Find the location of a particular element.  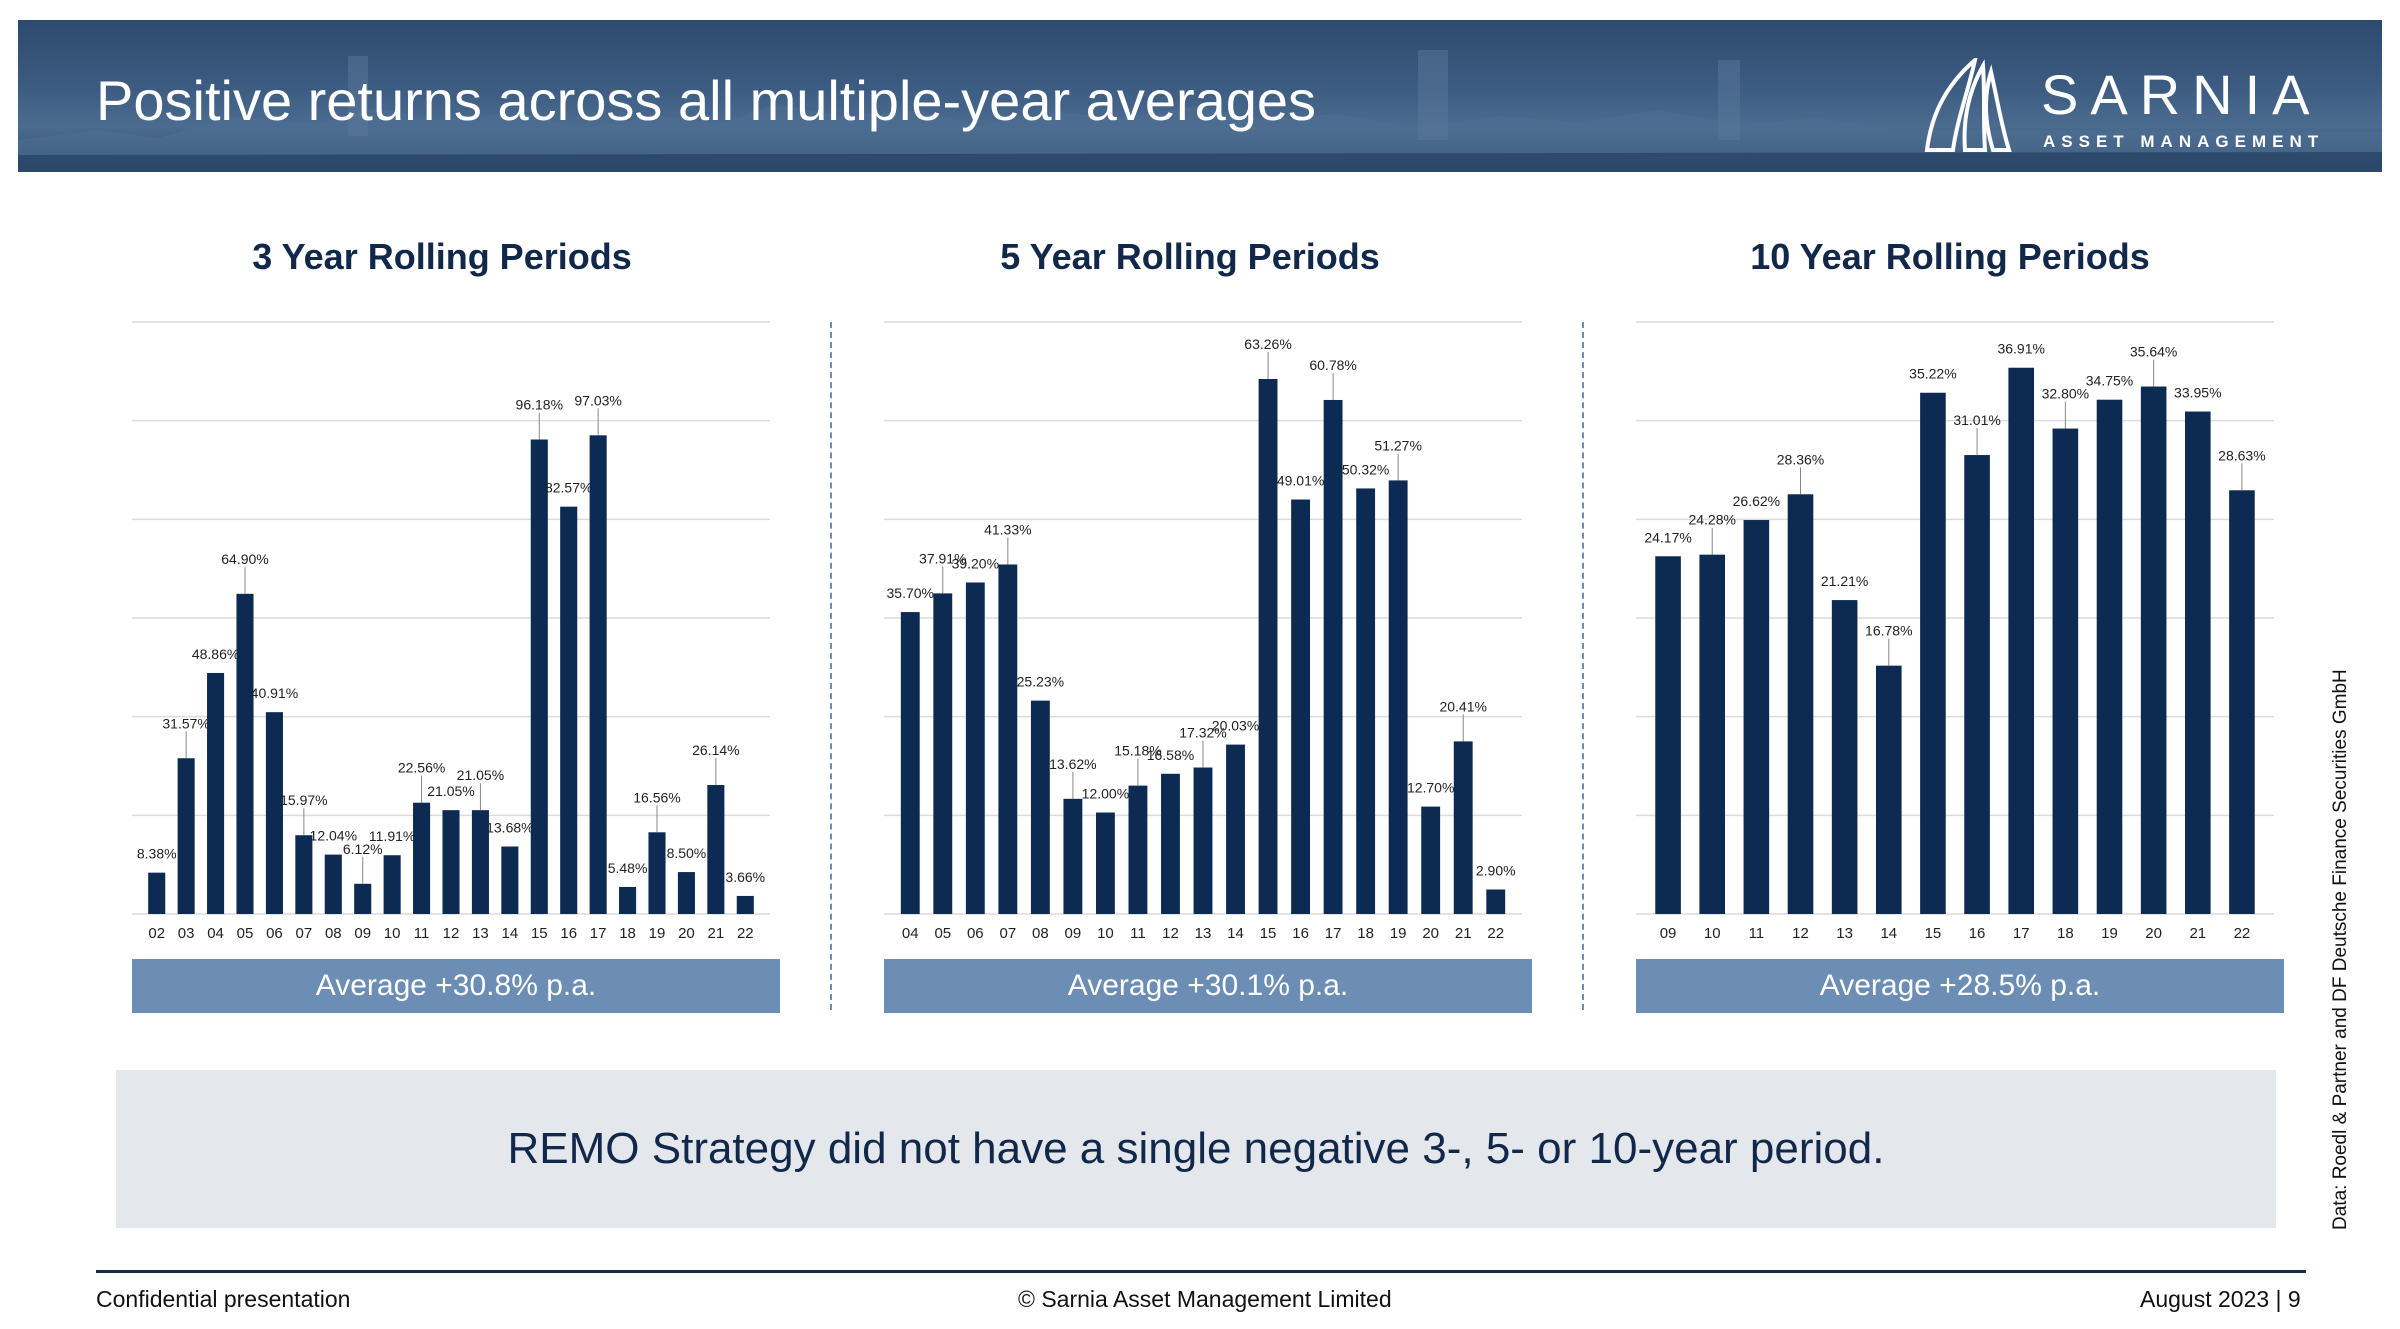

data-label: 32.80% is located at coordinates (2065, 394).